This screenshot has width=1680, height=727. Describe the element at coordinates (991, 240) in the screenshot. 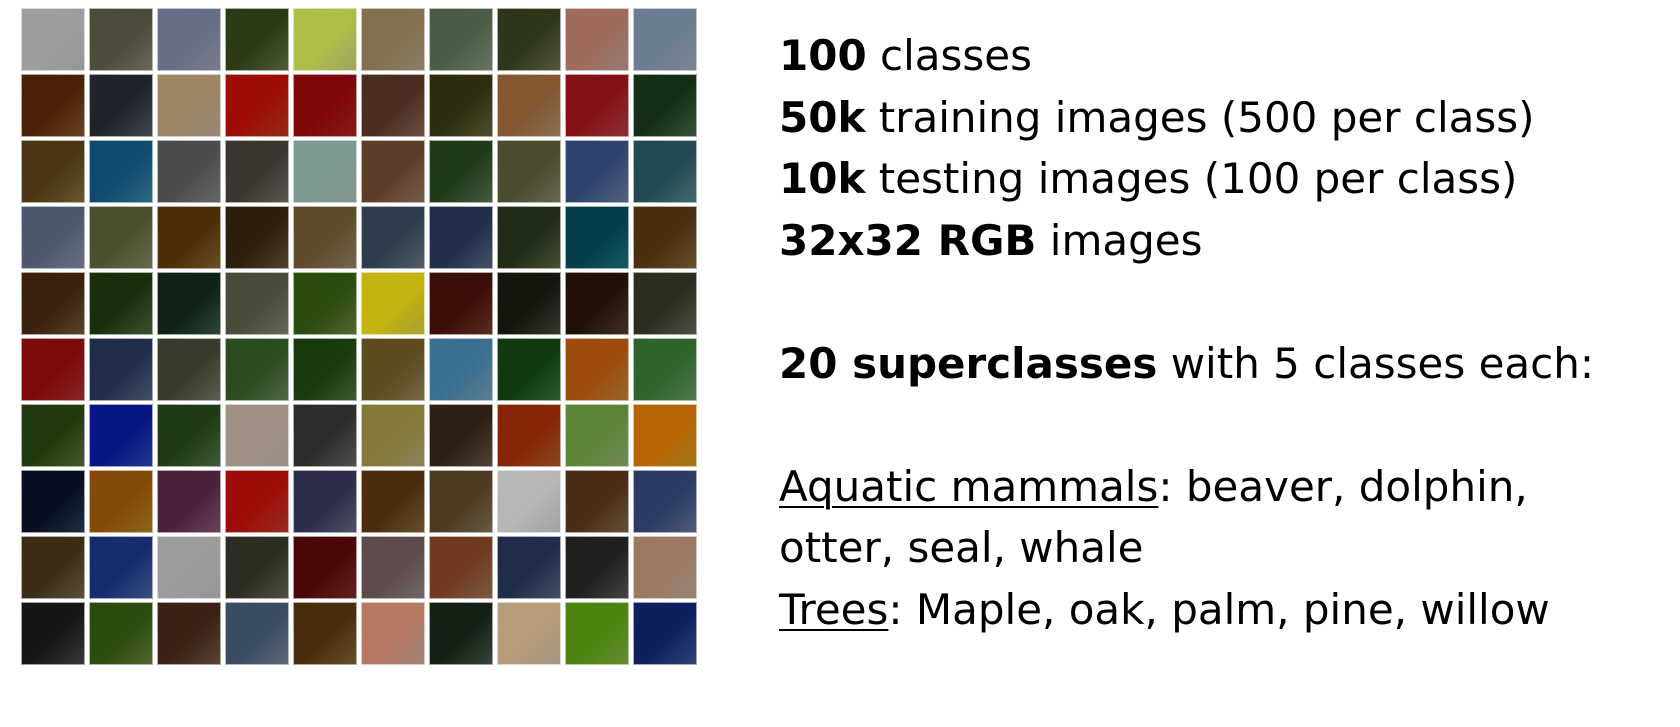

I see `image-size-line: 32x32 RGB images` at that location.